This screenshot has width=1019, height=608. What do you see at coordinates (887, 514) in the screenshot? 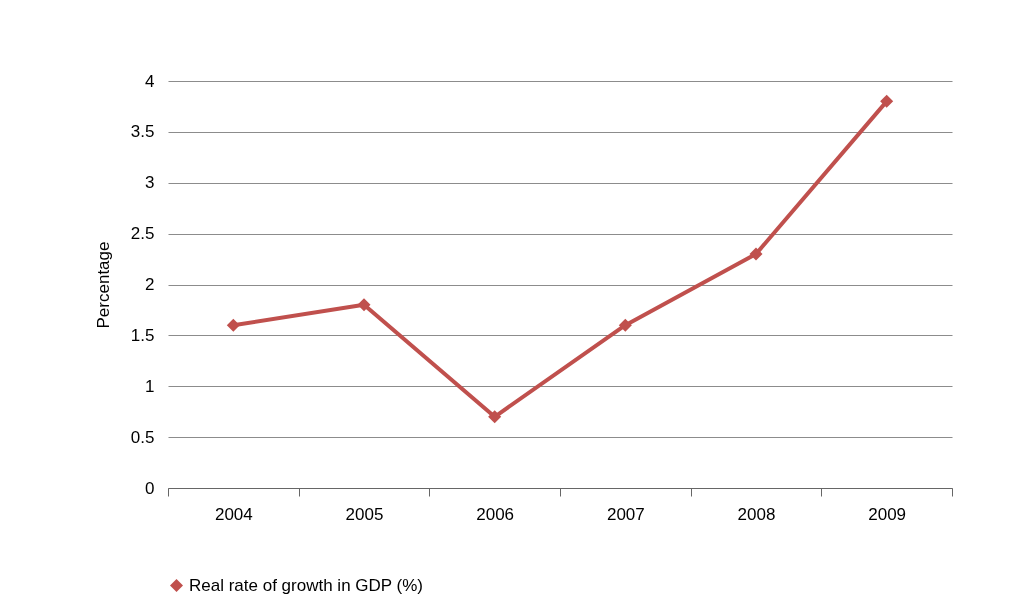
I see `x-tick-label: 2009` at bounding box center [887, 514].